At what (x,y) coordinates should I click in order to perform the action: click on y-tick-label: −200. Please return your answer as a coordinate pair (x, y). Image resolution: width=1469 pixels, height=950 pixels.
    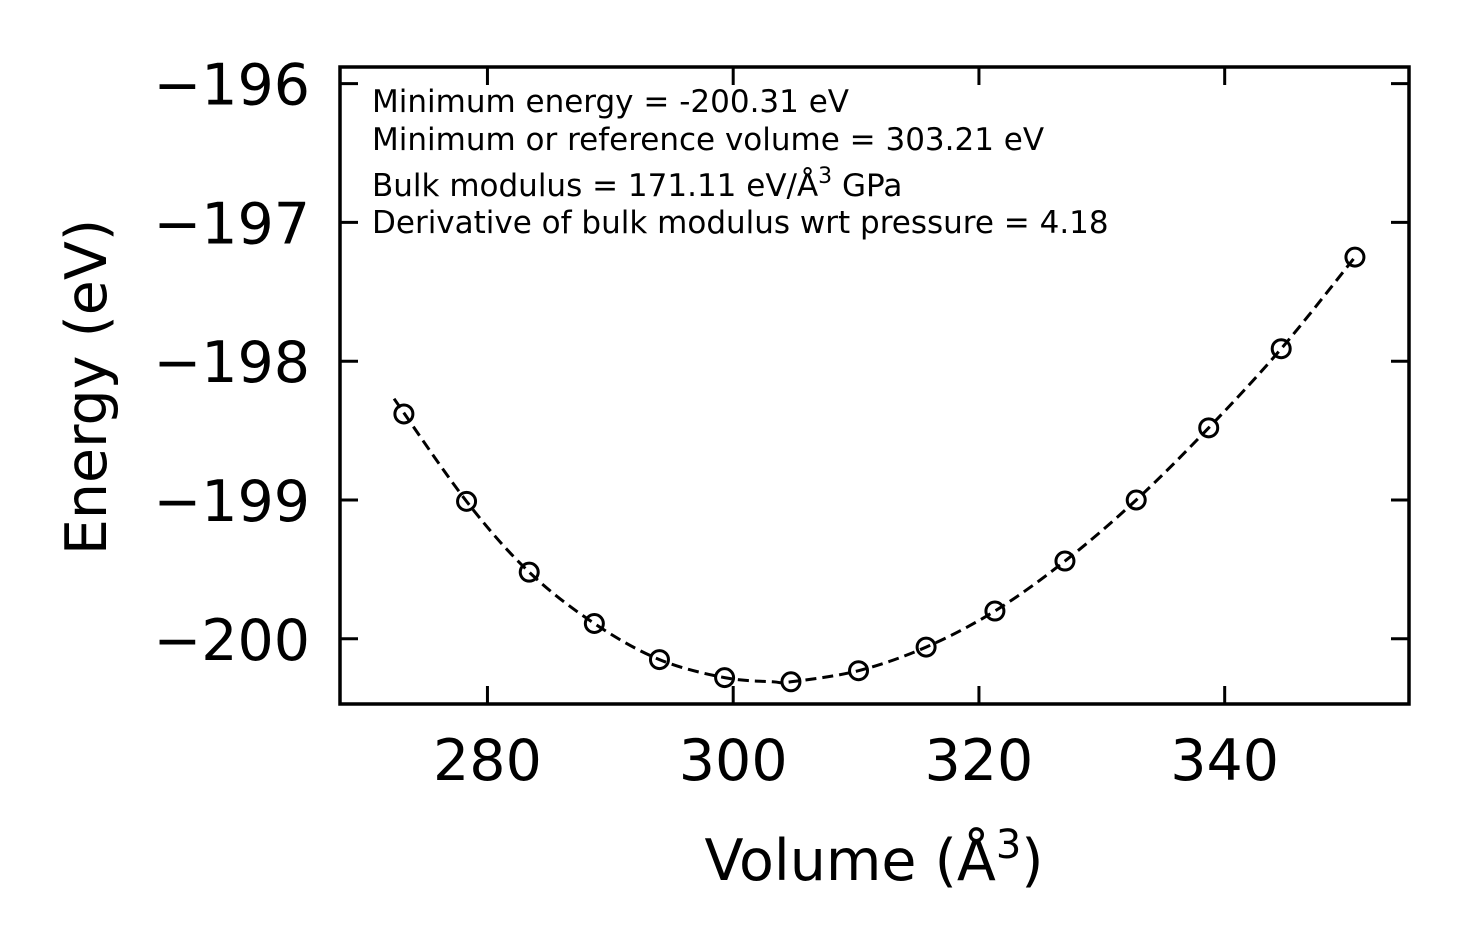
    Looking at the image, I should click on (231, 641).